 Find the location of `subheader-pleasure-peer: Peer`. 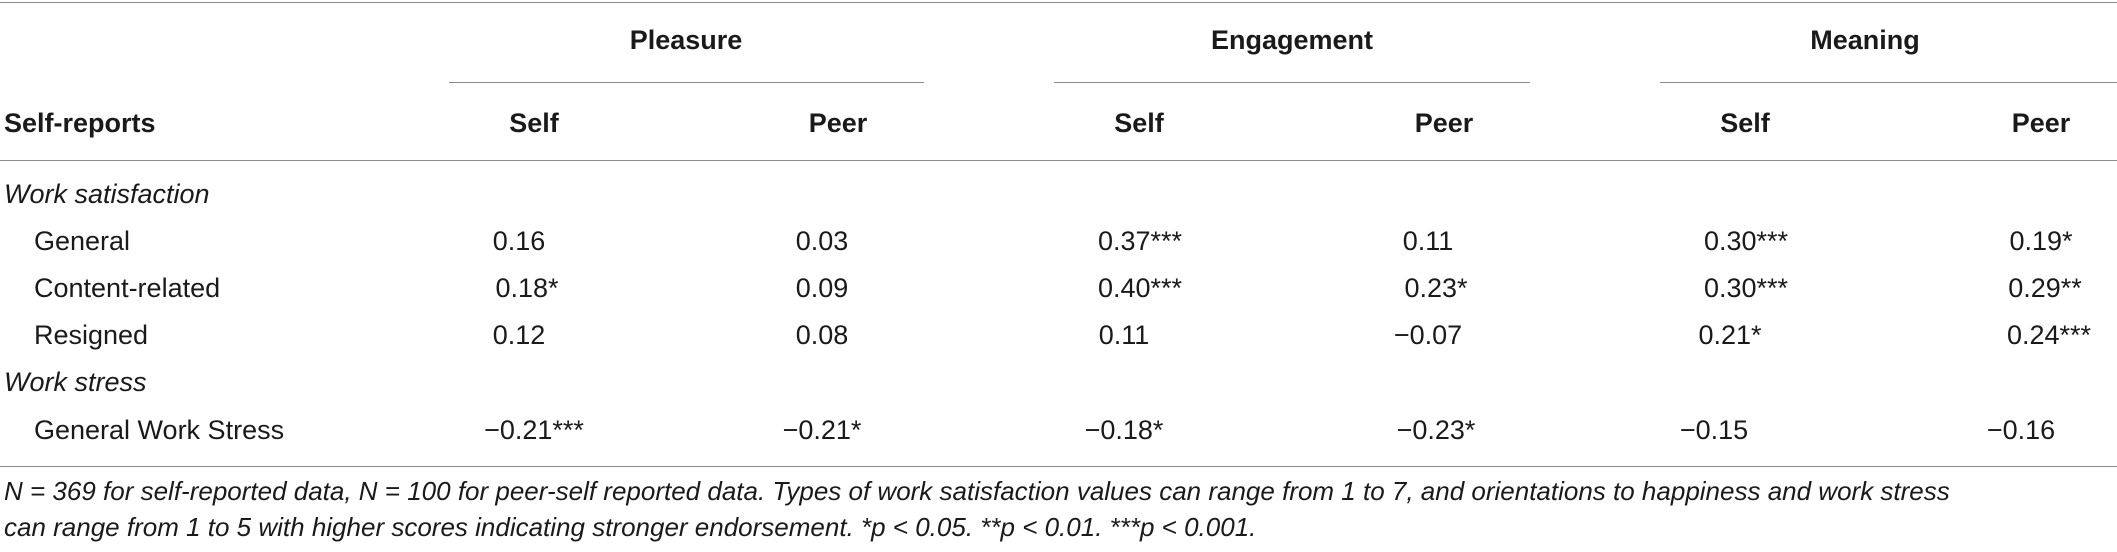

subheader-pleasure-peer: Peer is located at coordinates (838, 123).